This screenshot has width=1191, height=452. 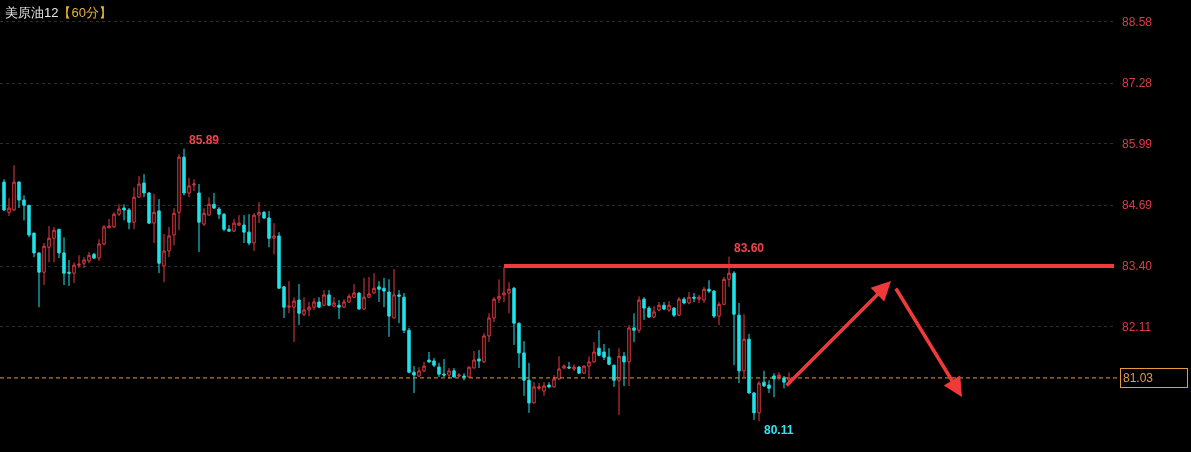 What do you see at coordinates (1137, 83) in the screenshot?
I see `y-tick-label: 87.28` at bounding box center [1137, 83].